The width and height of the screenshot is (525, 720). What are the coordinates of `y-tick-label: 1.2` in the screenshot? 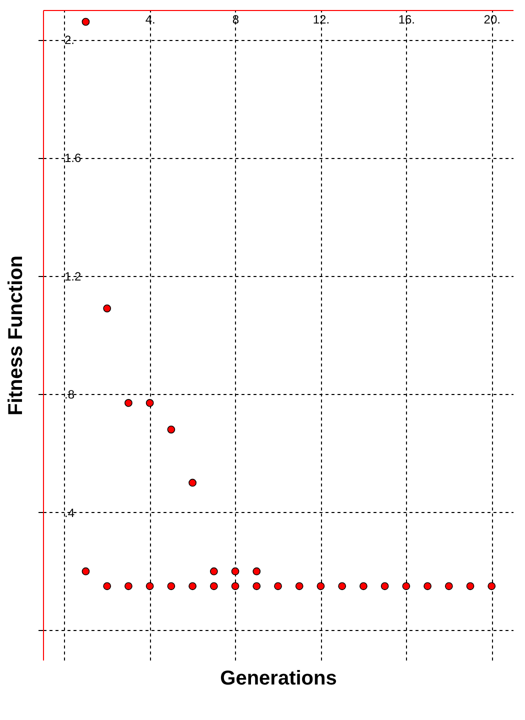 It's located at (73, 276).